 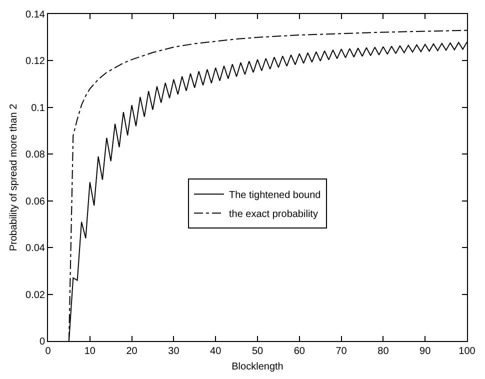 I want to click on x-tick-label: 30, so click(x=174, y=351).